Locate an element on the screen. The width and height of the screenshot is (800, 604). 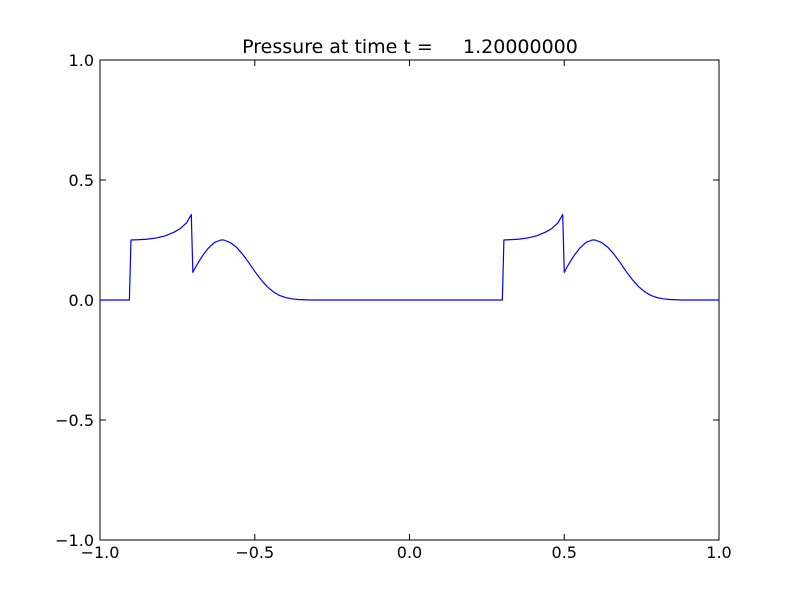
series-layer is located at coordinates (409, 257).